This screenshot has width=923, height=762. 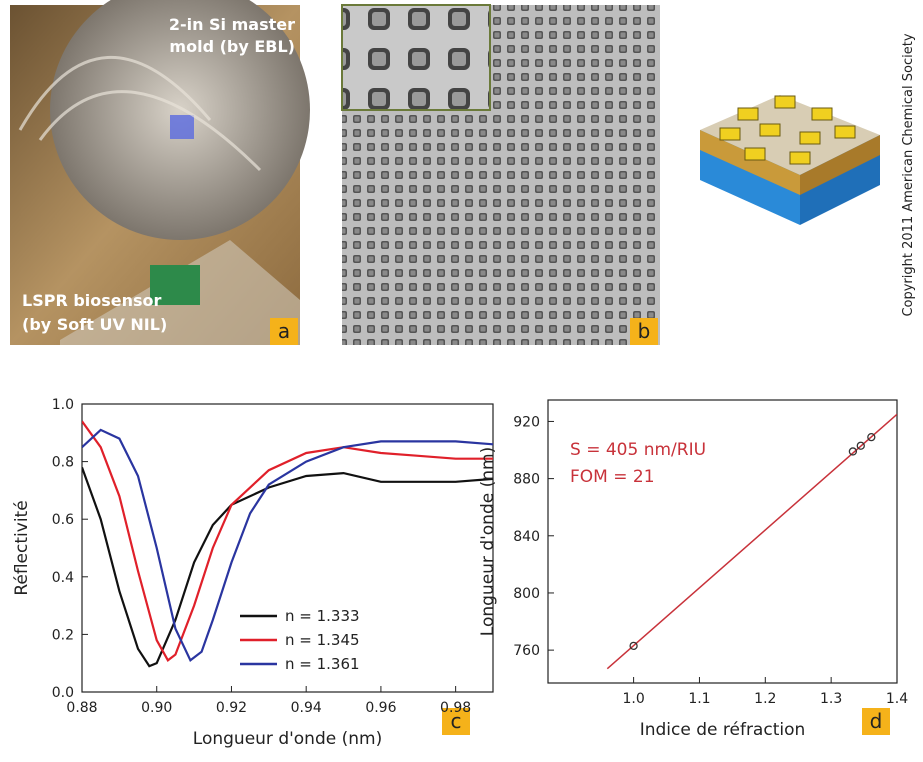 I want to click on annotation: S = 405 nm/RIU, so click(x=638, y=450).